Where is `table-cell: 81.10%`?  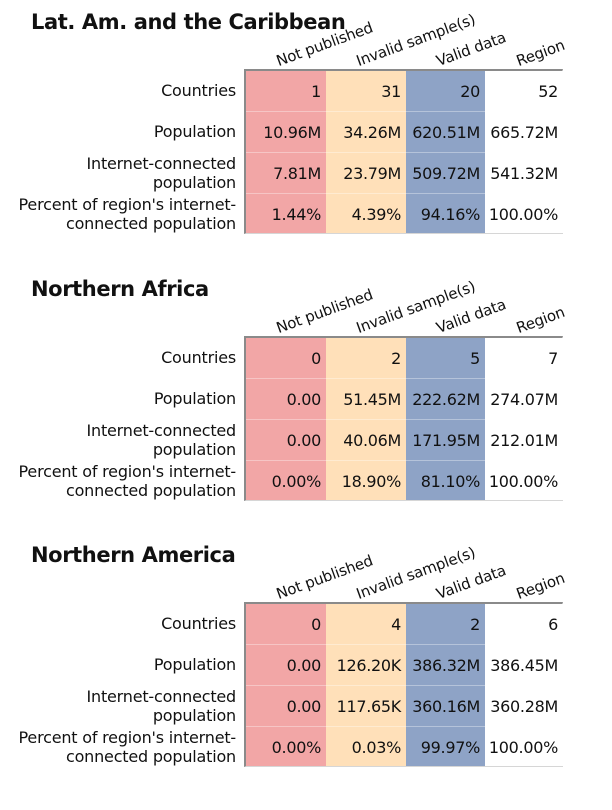 table-cell: 81.10% is located at coordinates (450, 481).